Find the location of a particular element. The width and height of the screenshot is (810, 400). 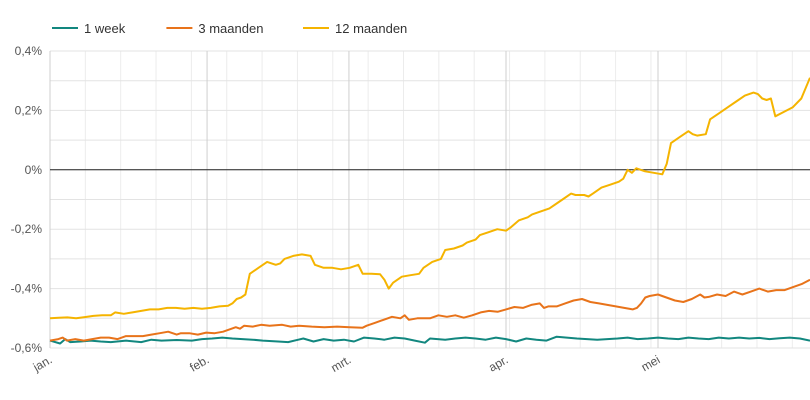

x-tick-label-2: mrt. is located at coordinates (341, 363).